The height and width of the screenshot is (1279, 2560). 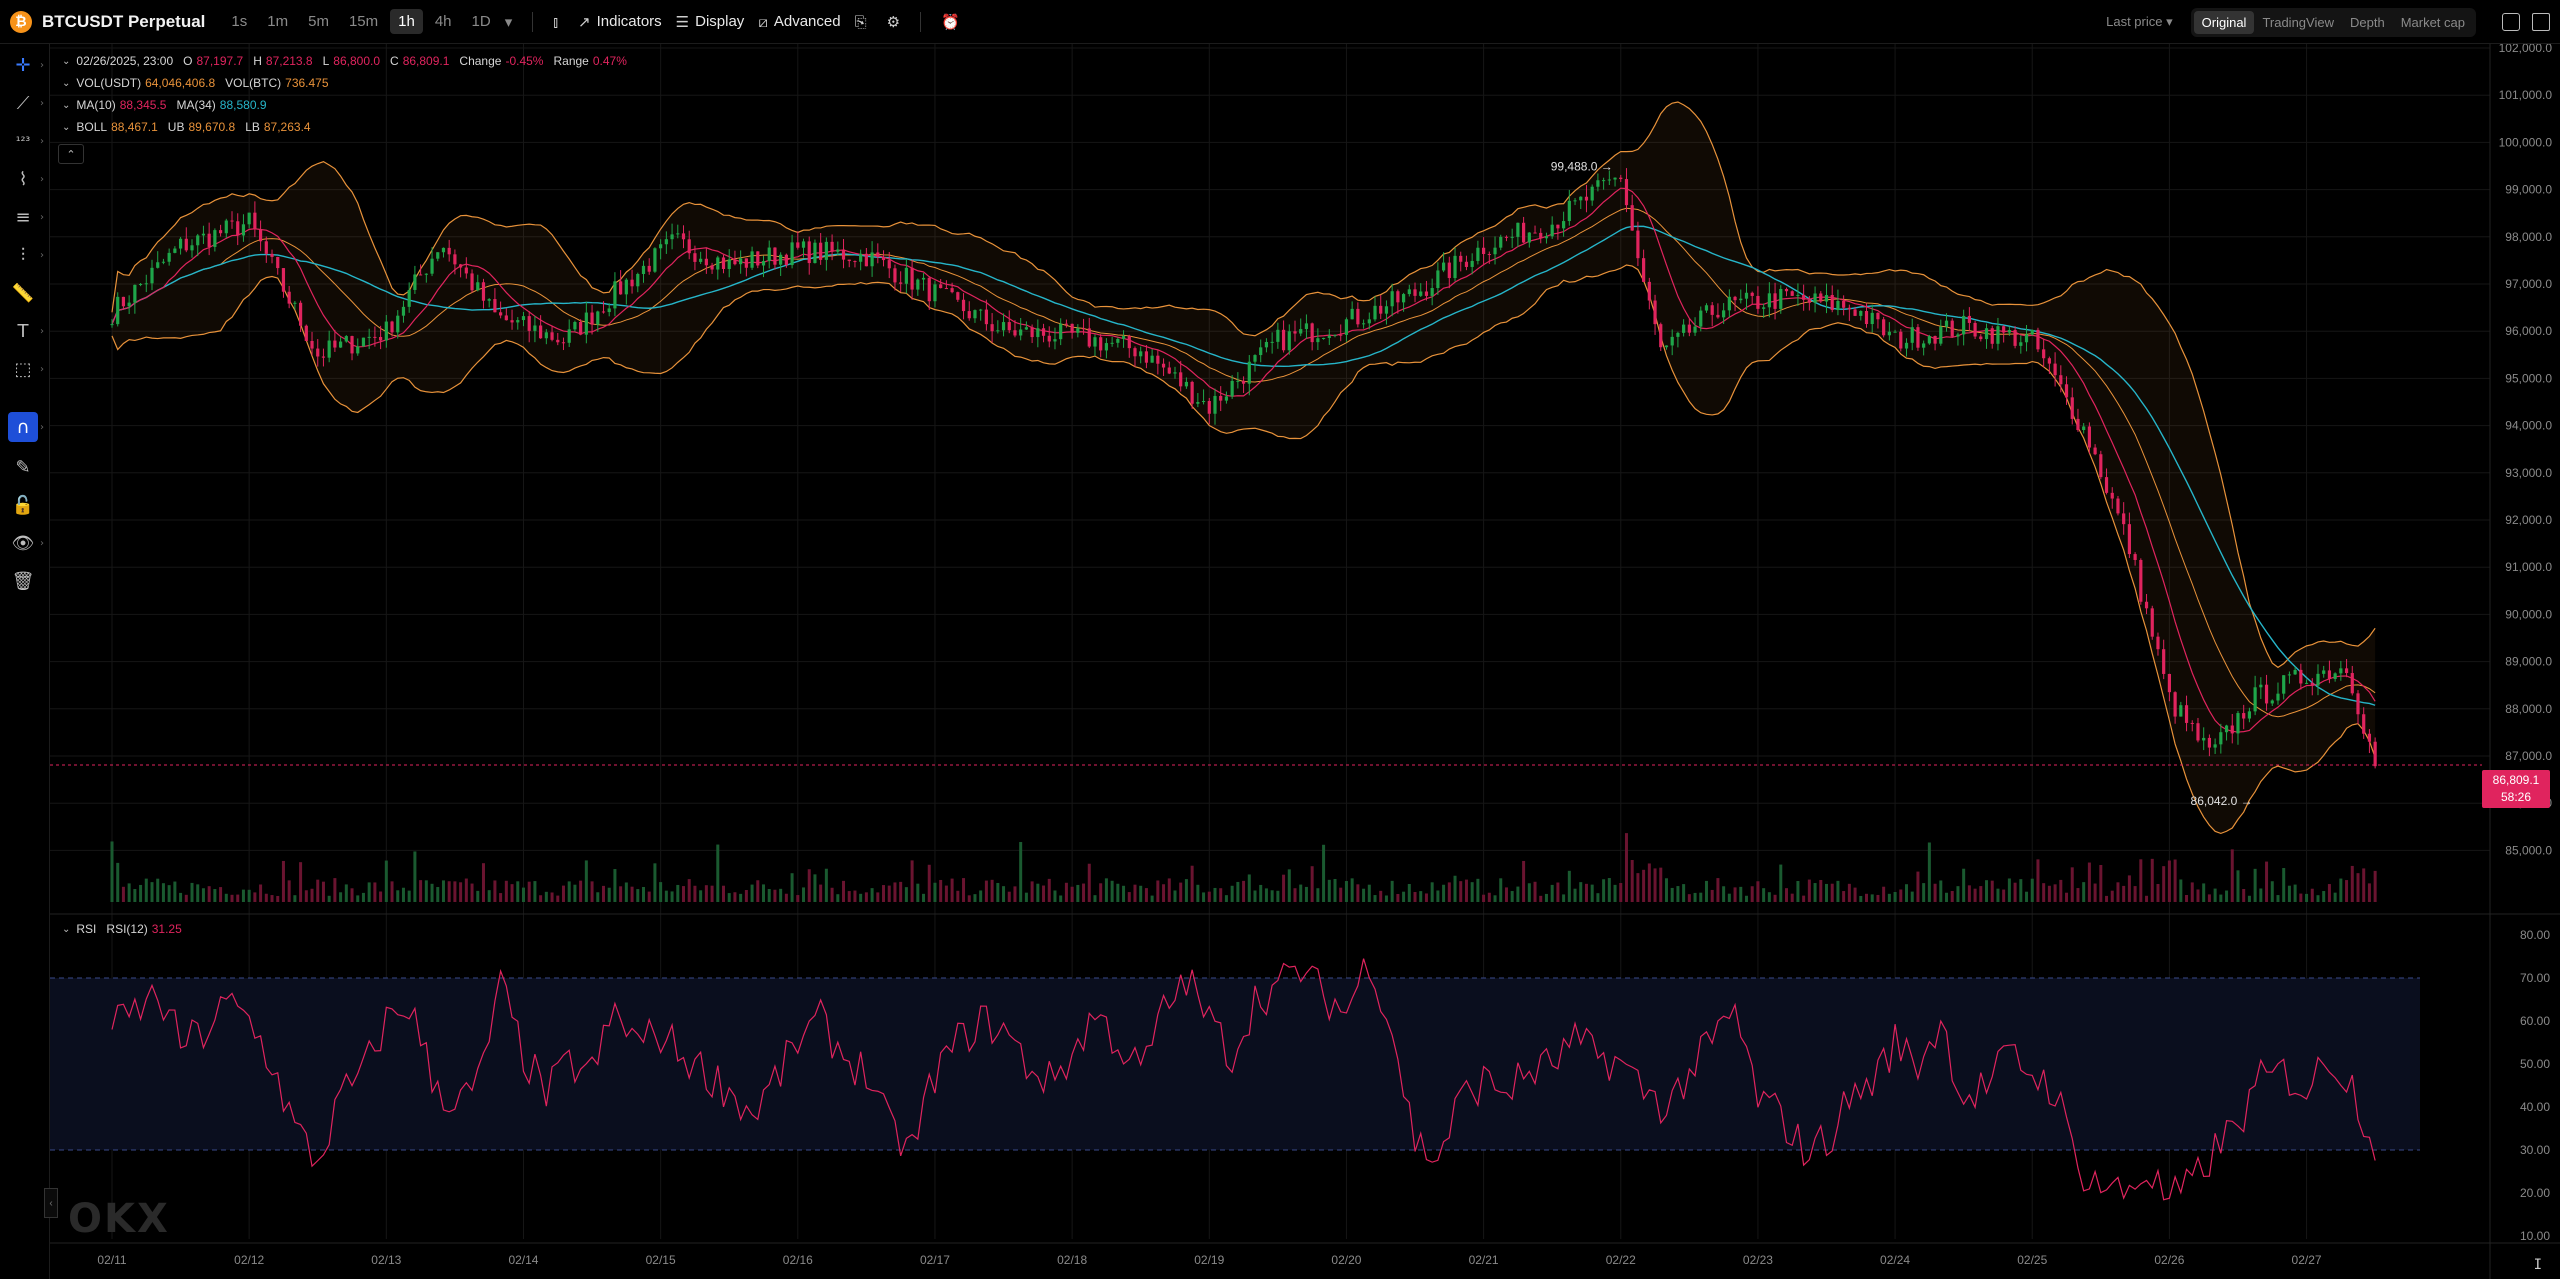 I want to click on interval-1D: 1D, so click(x=481, y=21).